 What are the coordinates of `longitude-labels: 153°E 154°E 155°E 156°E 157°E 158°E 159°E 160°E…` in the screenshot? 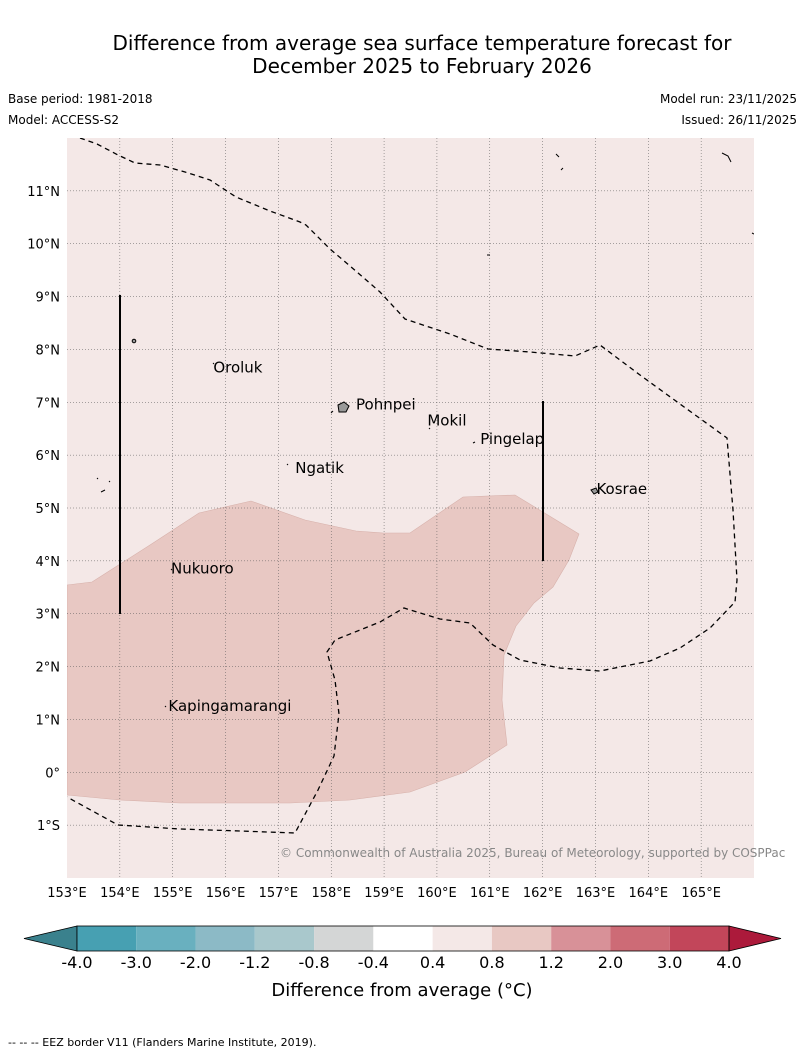 It's located at (384, 893).